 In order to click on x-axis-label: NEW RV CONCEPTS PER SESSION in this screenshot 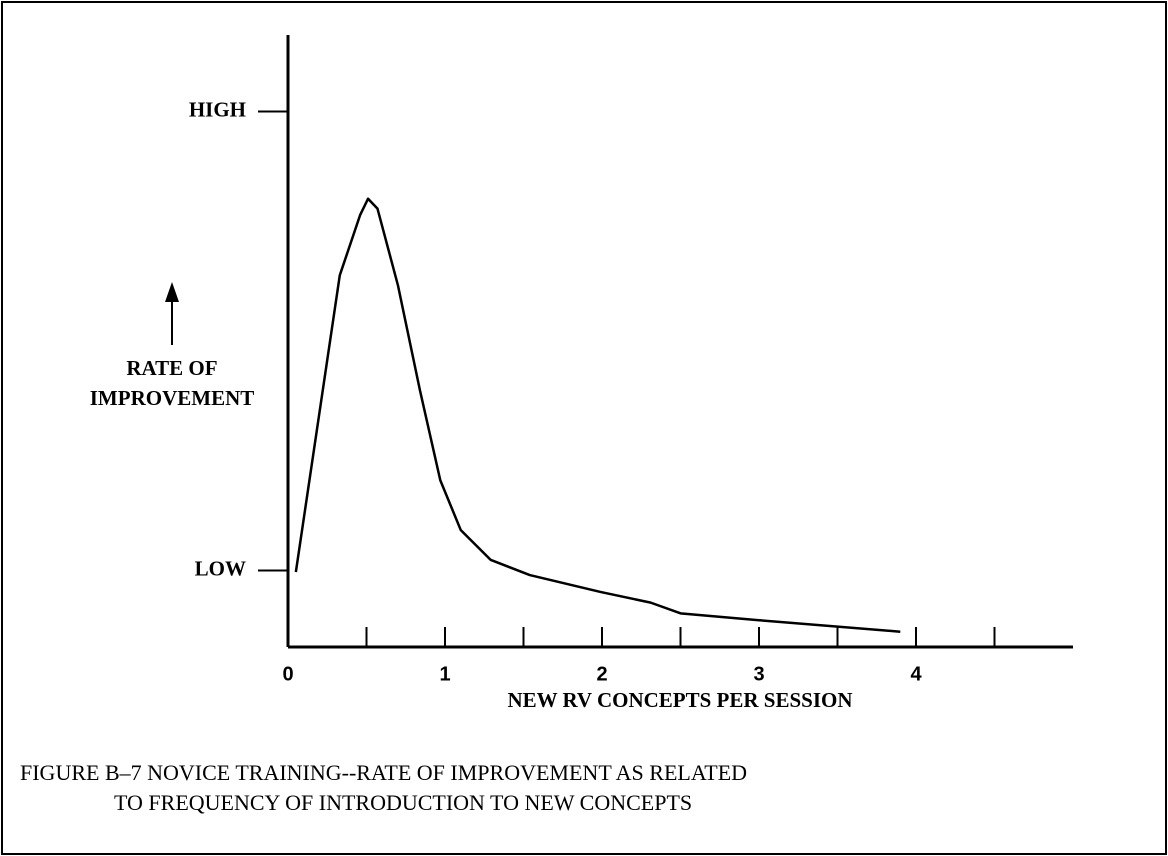, I will do `click(679, 700)`.